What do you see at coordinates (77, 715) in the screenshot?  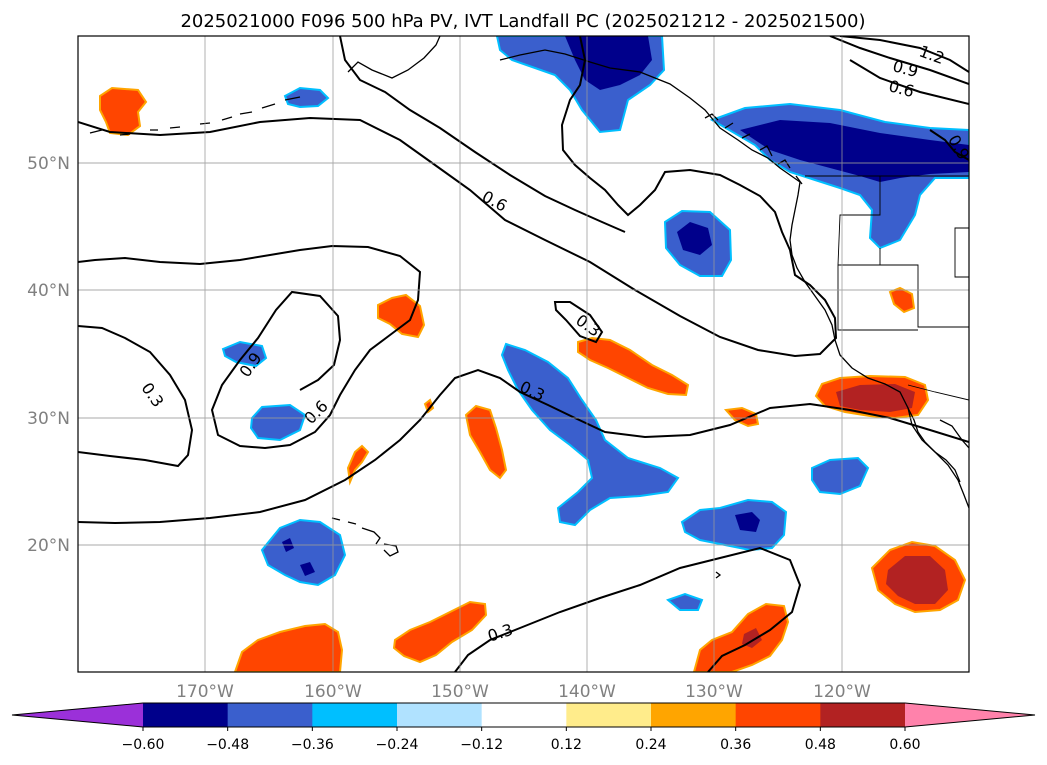 I see `colorbar-extend-low` at bounding box center [77, 715].